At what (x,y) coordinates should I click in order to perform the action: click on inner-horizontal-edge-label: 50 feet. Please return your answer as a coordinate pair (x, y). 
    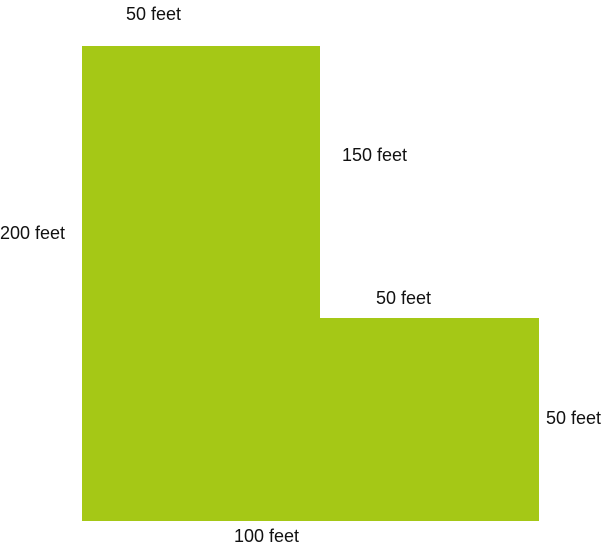
    Looking at the image, I should click on (404, 298).